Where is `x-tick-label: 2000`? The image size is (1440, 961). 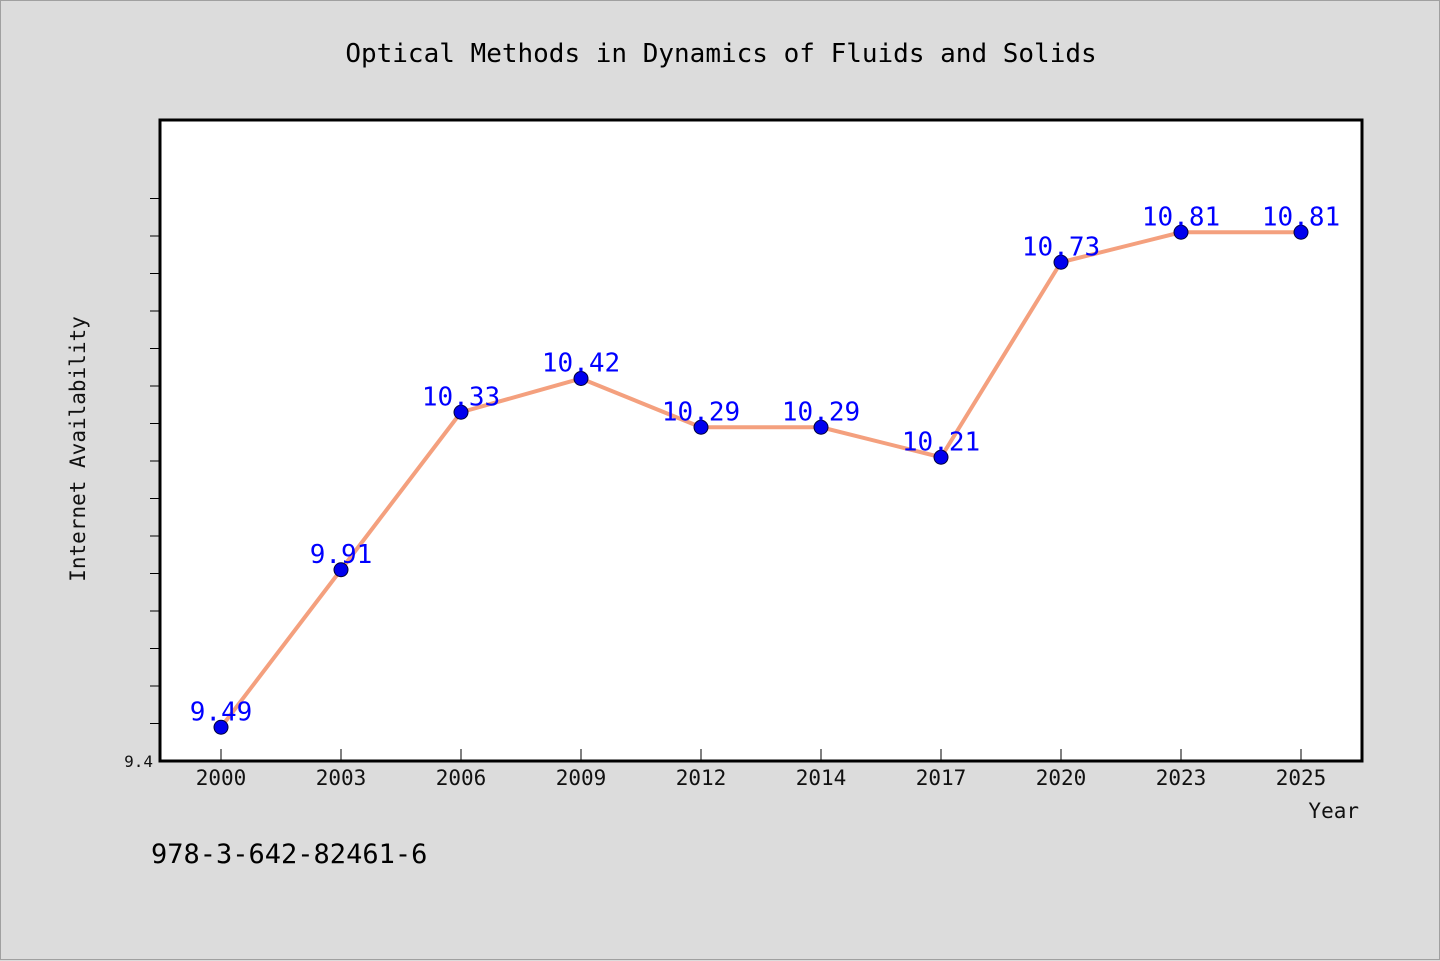 x-tick-label: 2000 is located at coordinates (221, 778).